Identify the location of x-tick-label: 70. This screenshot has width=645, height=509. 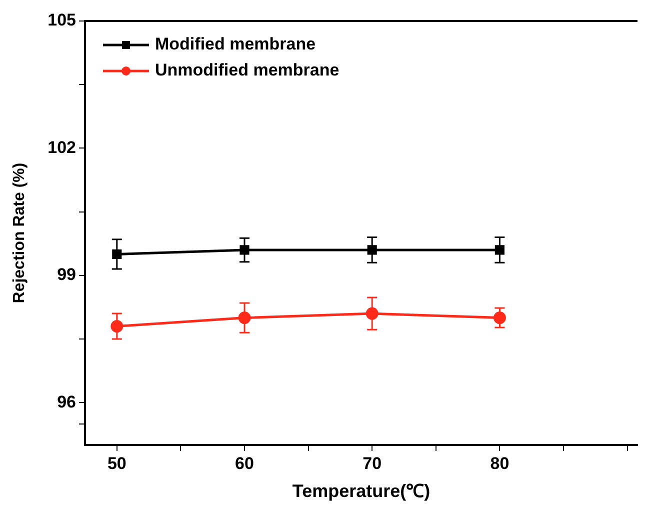
(372, 463).